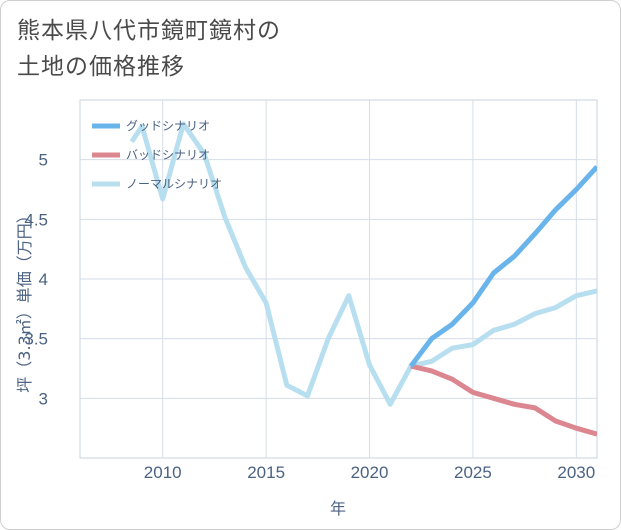  Describe the element at coordinates (266, 472) in the screenshot. I see `x-tick-label: 2015` at that location.